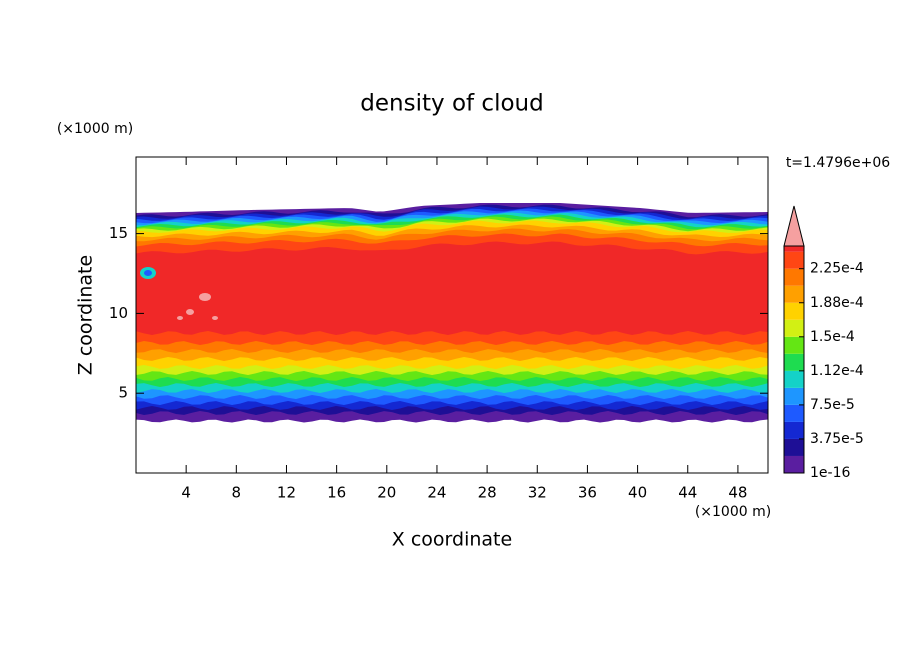 The width and height of the screenshot is (904, 654). What do you see at coordinates (637, 493) in the screenshot?
I see `x-tick-label: 40` at bounding box center [637, 493].